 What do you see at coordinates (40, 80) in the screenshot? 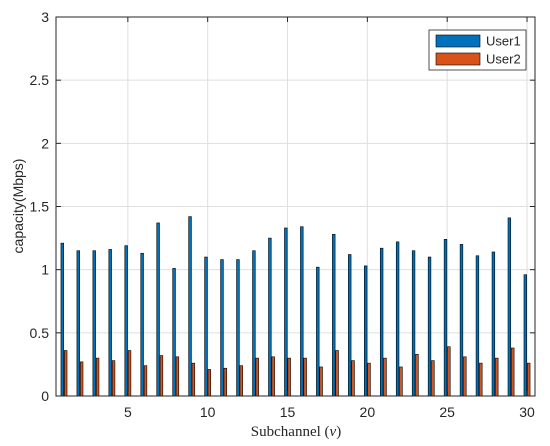
I see `y-tick-label: 2.5` at bounding box center [40, 80].